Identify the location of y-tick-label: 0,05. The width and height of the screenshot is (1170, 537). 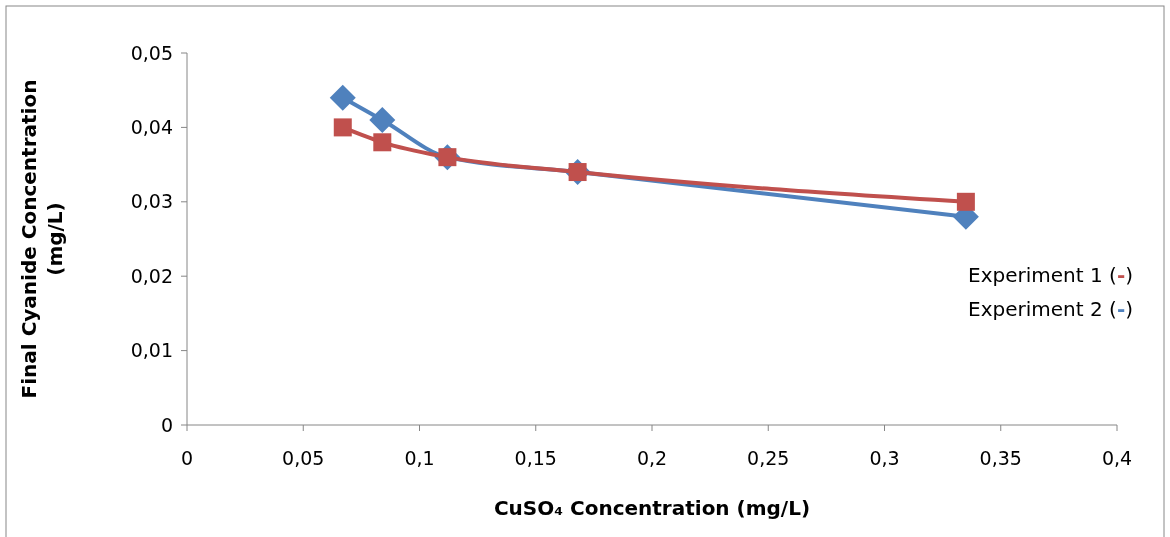
(151, 52).